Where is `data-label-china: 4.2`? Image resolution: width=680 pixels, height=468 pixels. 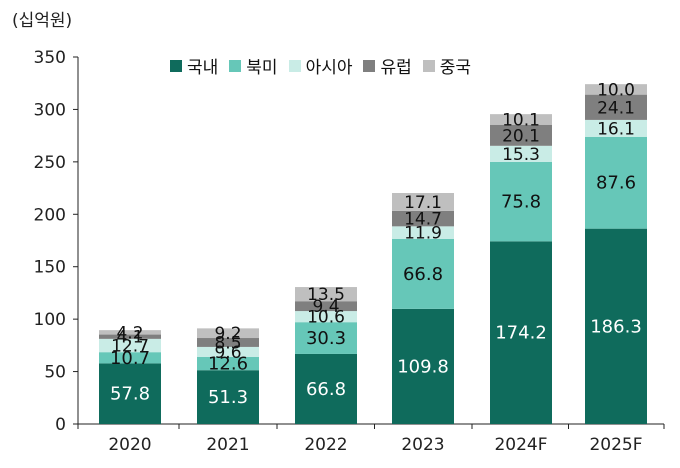 data-label-china: 4.2 is located at coordinates (129, 333).